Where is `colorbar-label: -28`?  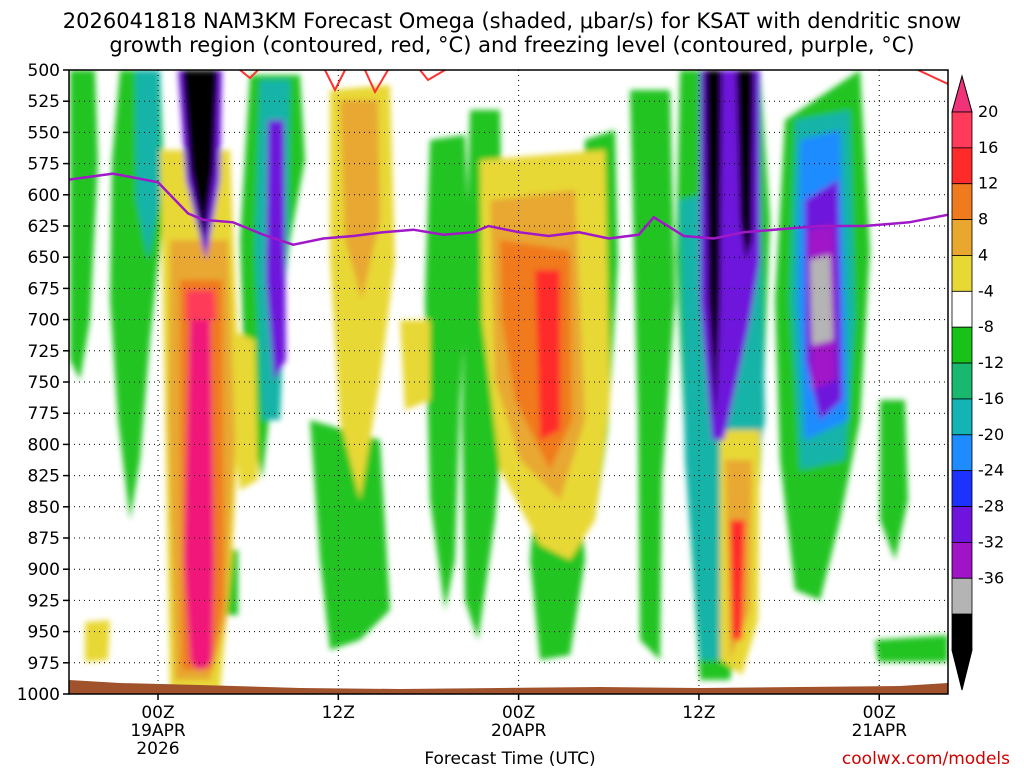
colorbar-label: -28 is located at coordinates (991, 506).